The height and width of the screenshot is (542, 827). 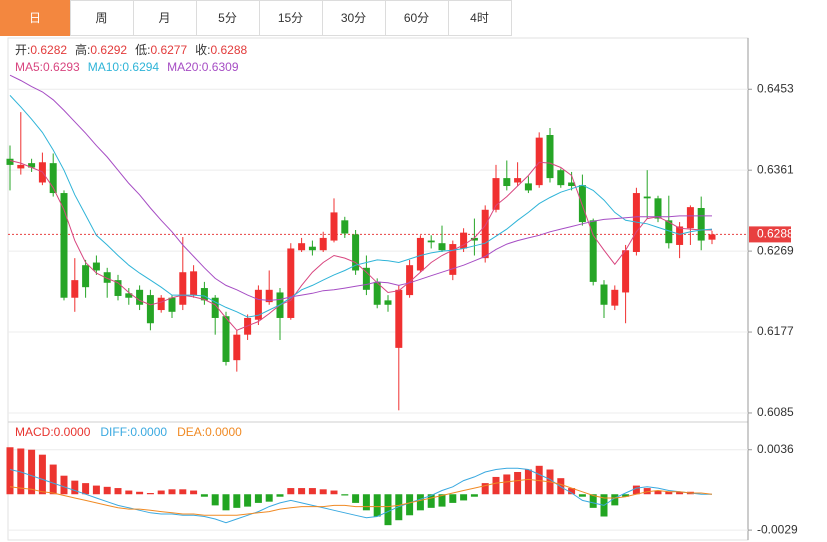 I want to click on tab-label: 日, so click(x=35, y=18).